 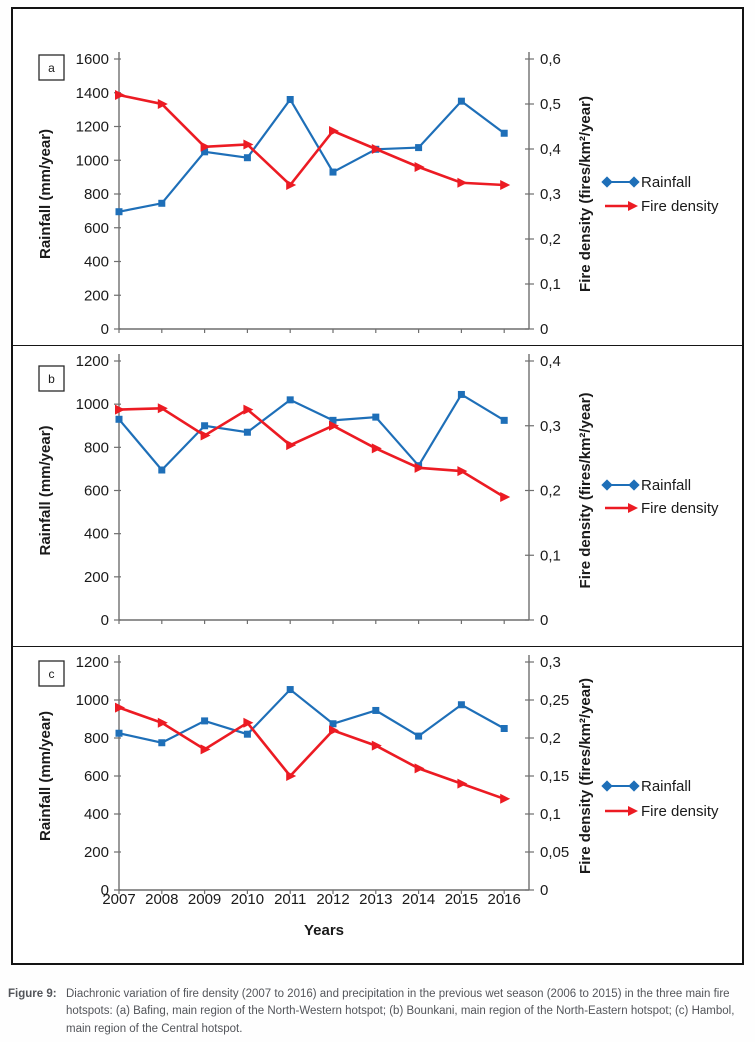 I want to click on right-axis-tick-label: 0,3, so click(x=550, y=194).